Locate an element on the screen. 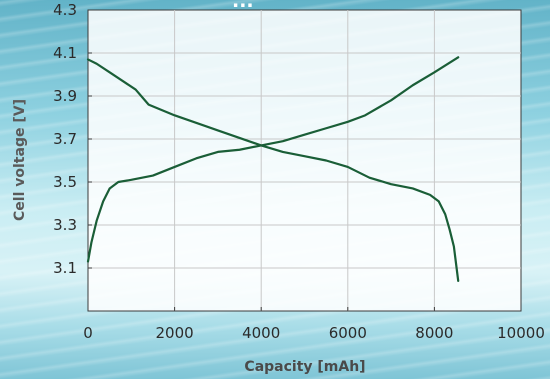 Image resolution: width=550 pixels, height=379 pixels. x-tick-label-4: 8000 is located at coordinates (434, 333).